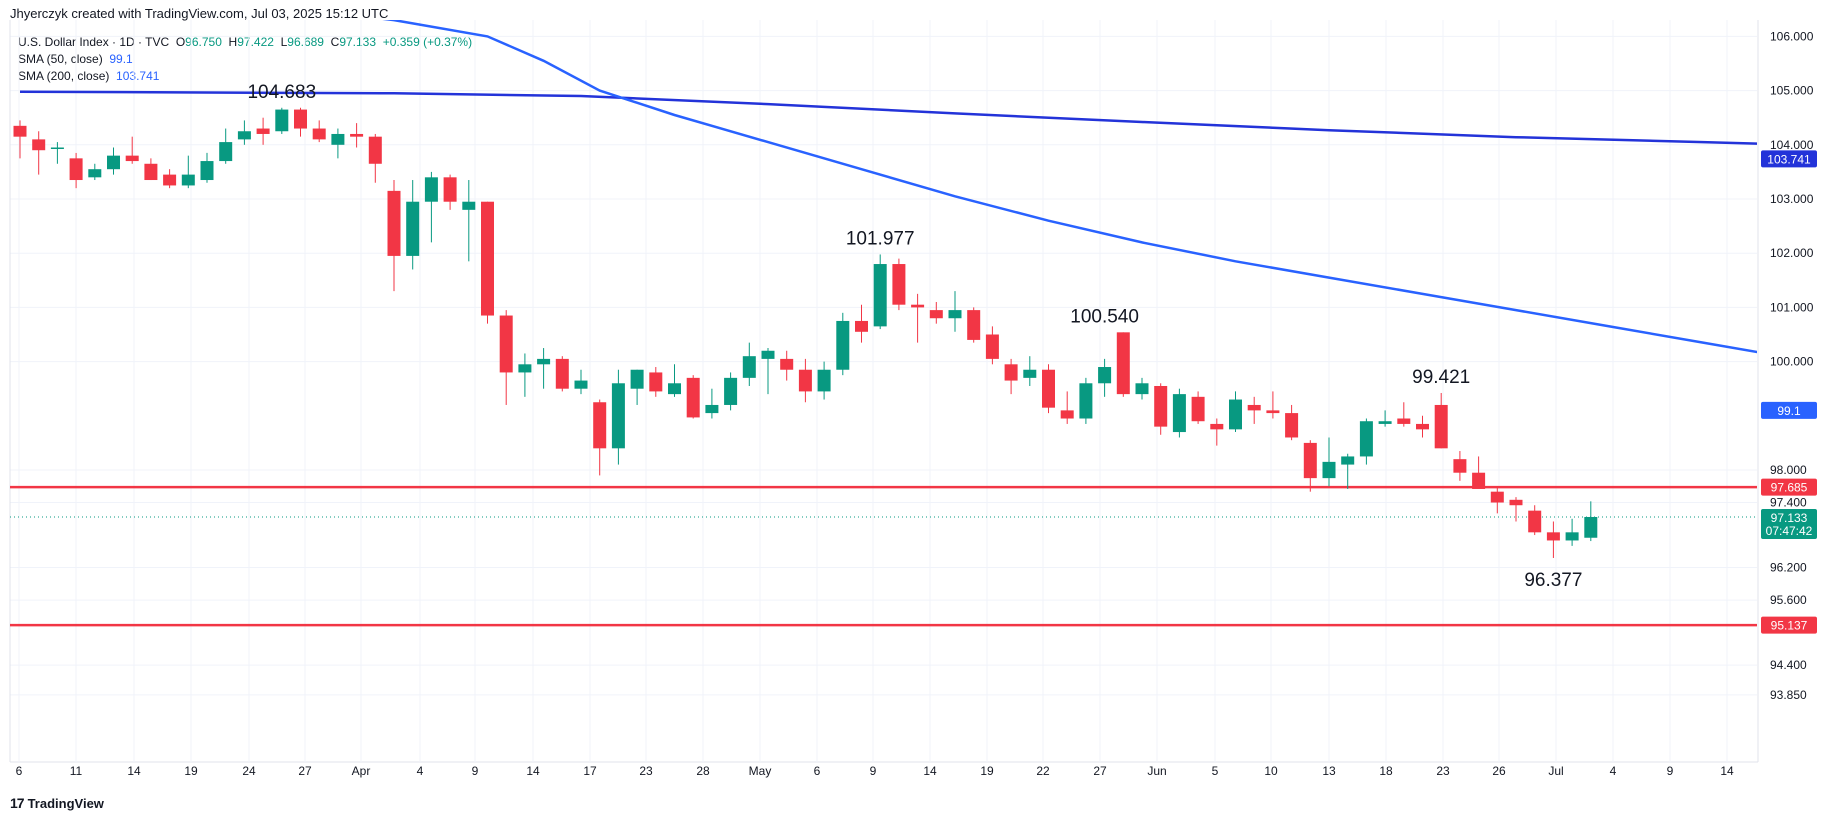 The image size is (1835, 820). I want to click on close-value: 97.133, so click(358, 42).